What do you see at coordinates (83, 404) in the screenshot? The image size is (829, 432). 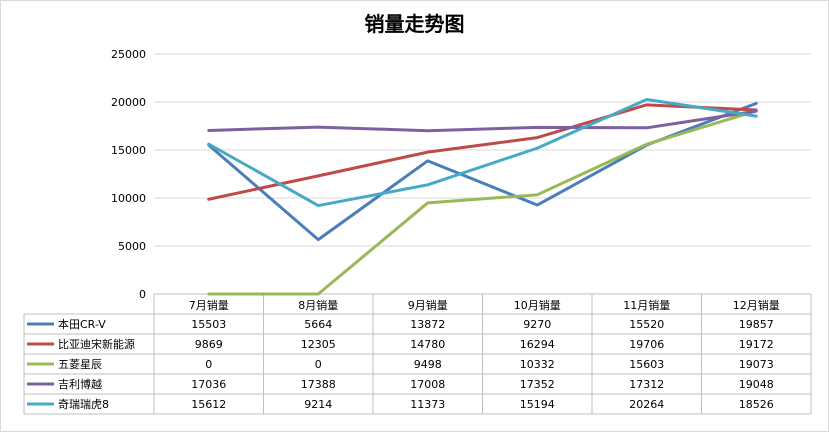 I see `legend-label: 奇瑞瑞虎8` at bounding box center [83, 404].